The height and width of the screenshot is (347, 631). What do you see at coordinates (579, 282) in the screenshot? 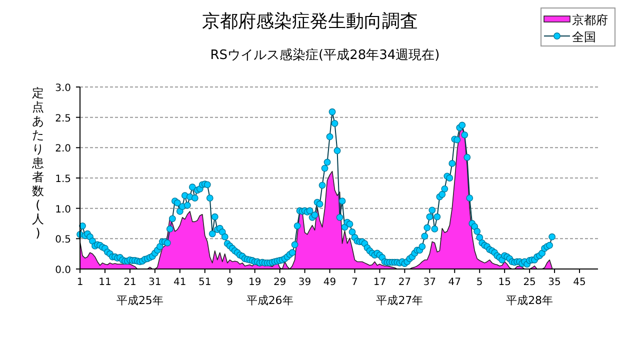
I see `x-tick-label: 45` at bounding box center [579, 282].